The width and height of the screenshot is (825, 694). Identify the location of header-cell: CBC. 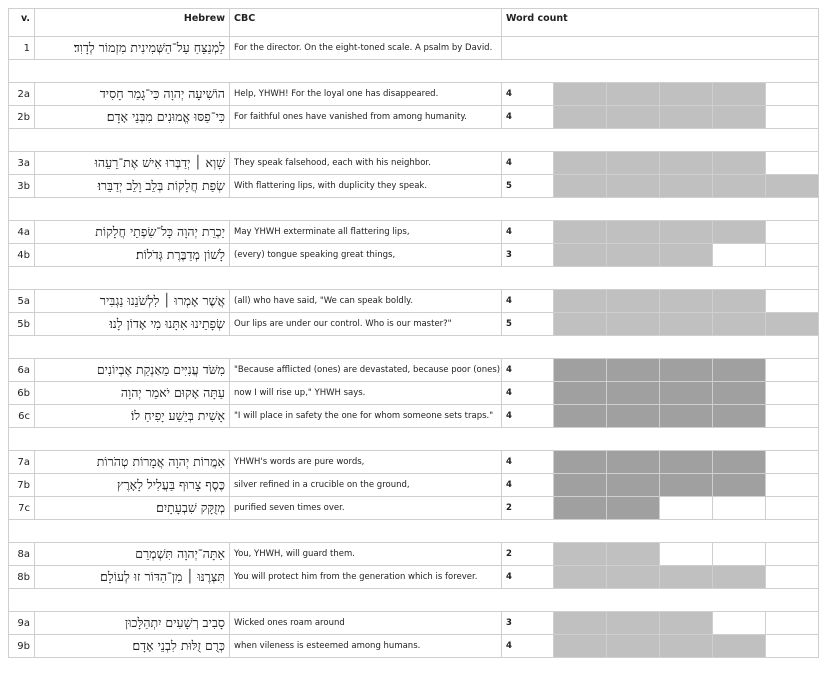
(365, 22).